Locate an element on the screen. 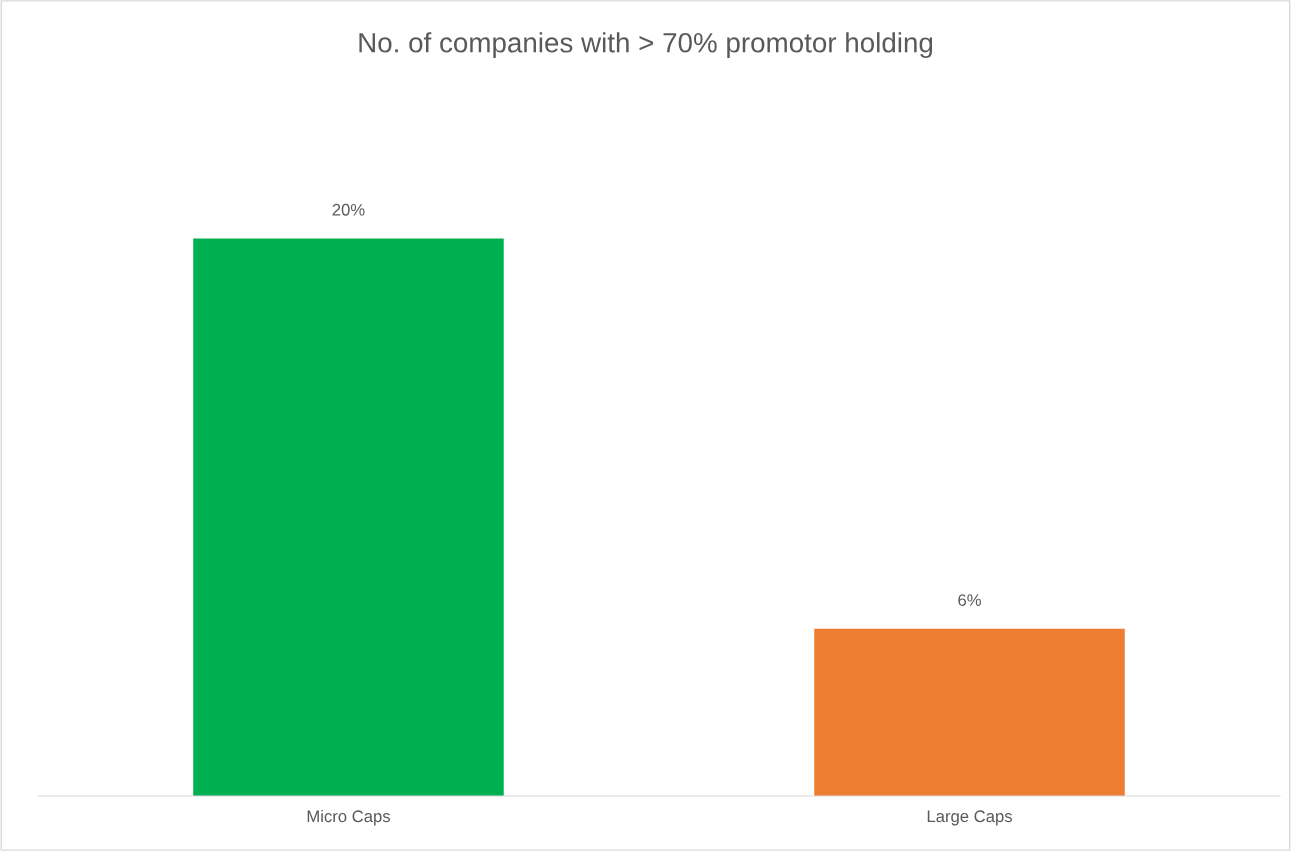 This screenshot has width=1291, height=851. data-label: 20% is located at coordinates (348, 209).